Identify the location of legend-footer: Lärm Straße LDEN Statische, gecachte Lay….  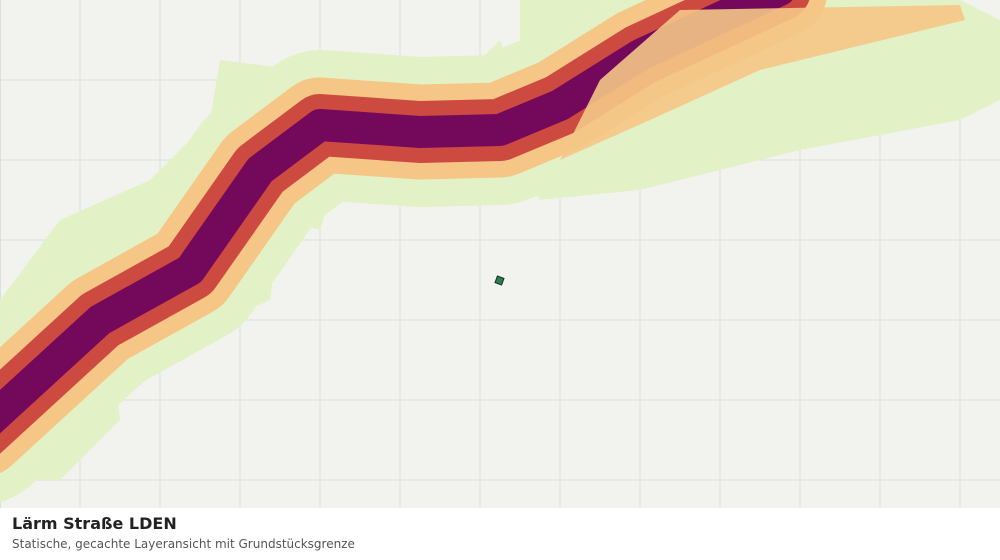
(500, 534).